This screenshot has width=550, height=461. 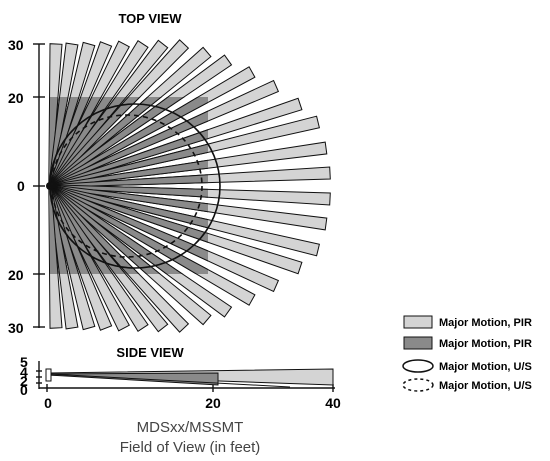 I want to click on side-view-axes, so click(x=185, y=376).